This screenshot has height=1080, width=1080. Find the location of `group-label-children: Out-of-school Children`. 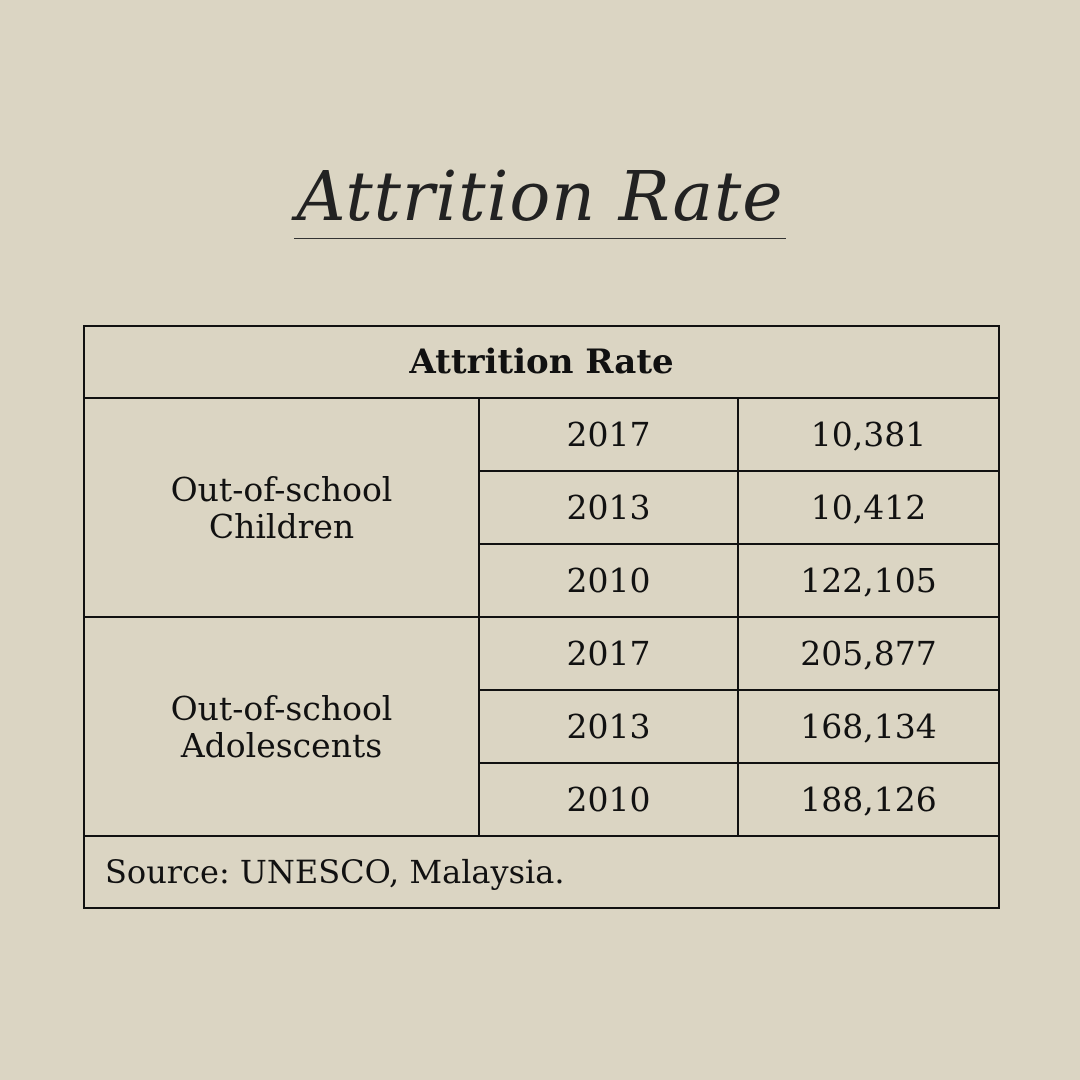

group-label-children: Out-of-school Children is located at coordinates (281, 507).